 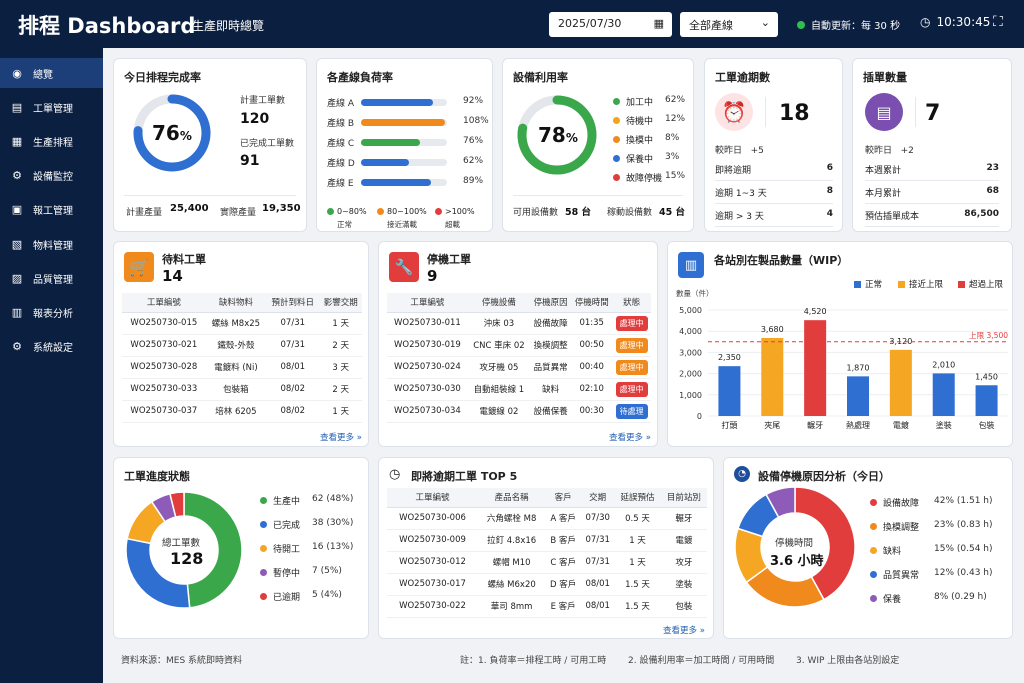 What do you see at coordinates (17, 244) in the screenshot?
I see `material-icon: ▧` at bounding box center [17, 244].